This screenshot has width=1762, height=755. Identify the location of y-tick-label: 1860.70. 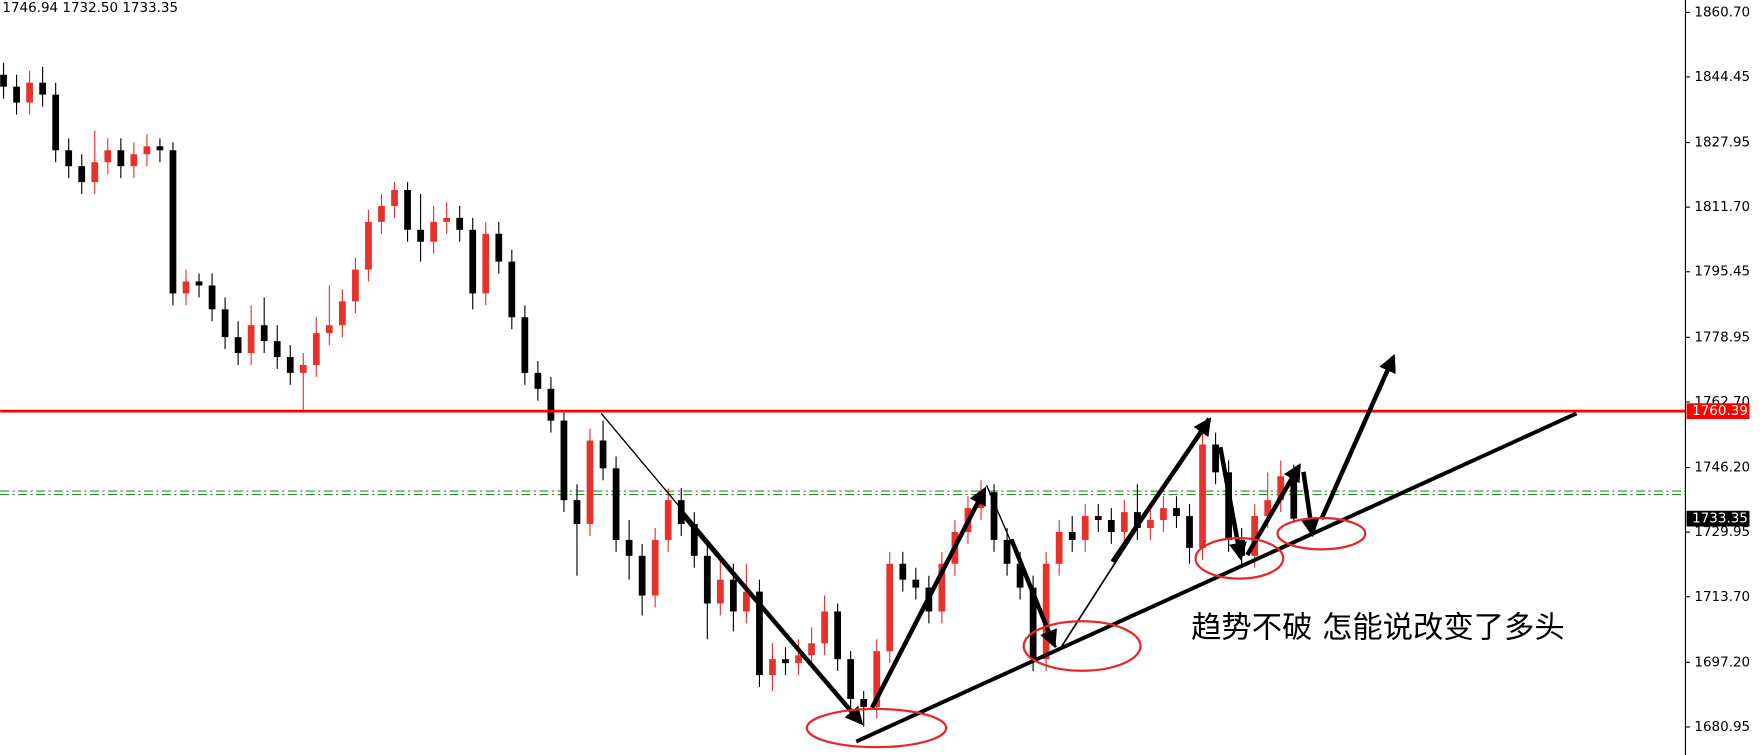
(1722, 12).